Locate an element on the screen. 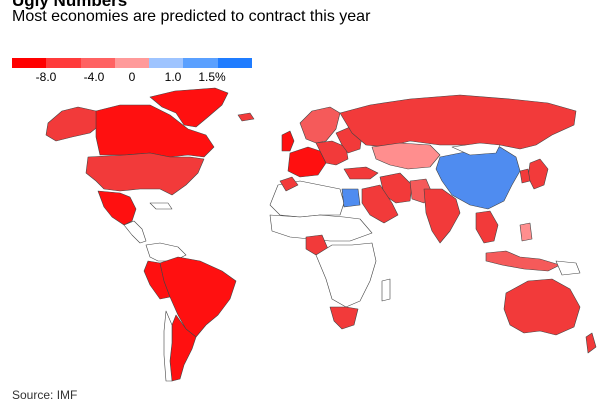 This screenshot has height=410, width=602. region-central-europe is located at coordinates (332, 153).